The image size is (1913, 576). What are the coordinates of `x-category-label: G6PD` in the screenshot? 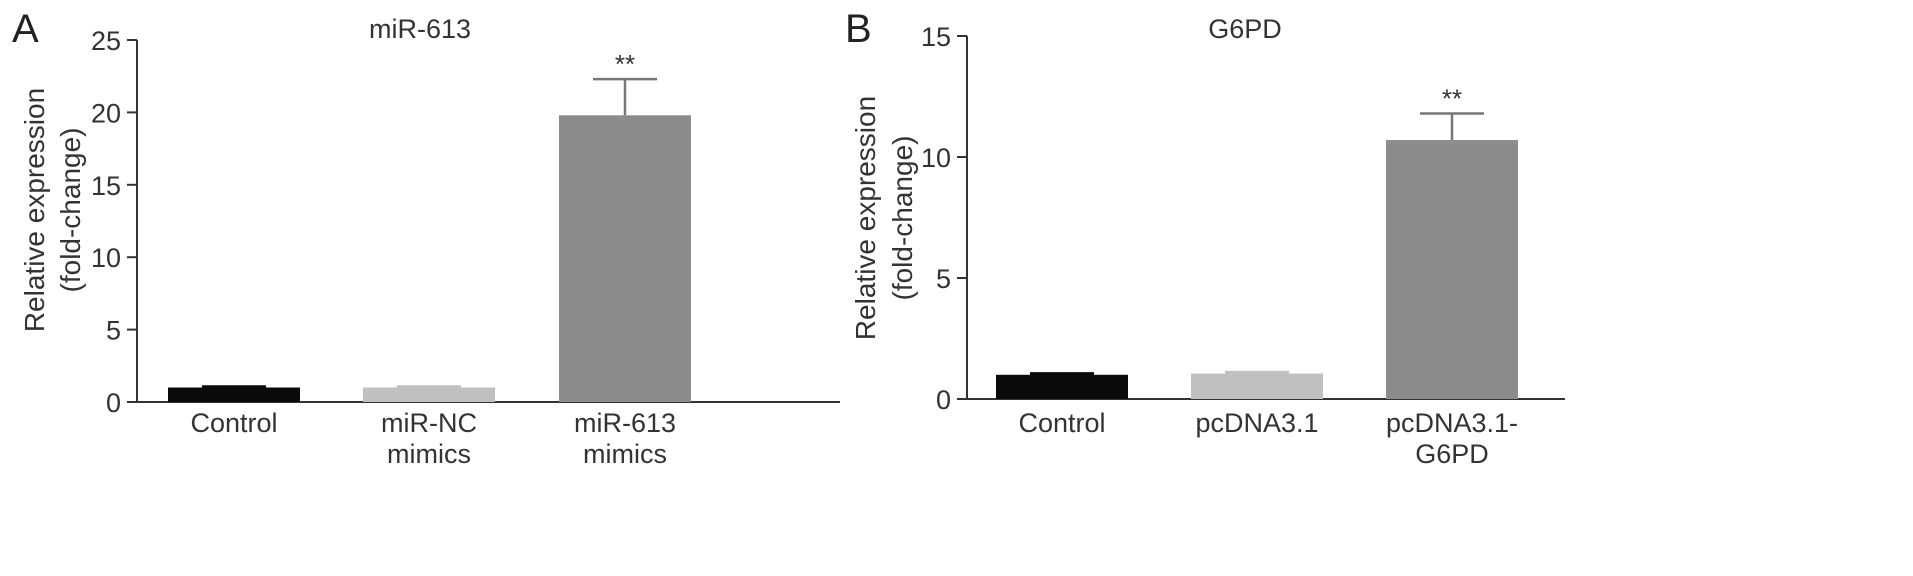 It's located at (1452, 454).